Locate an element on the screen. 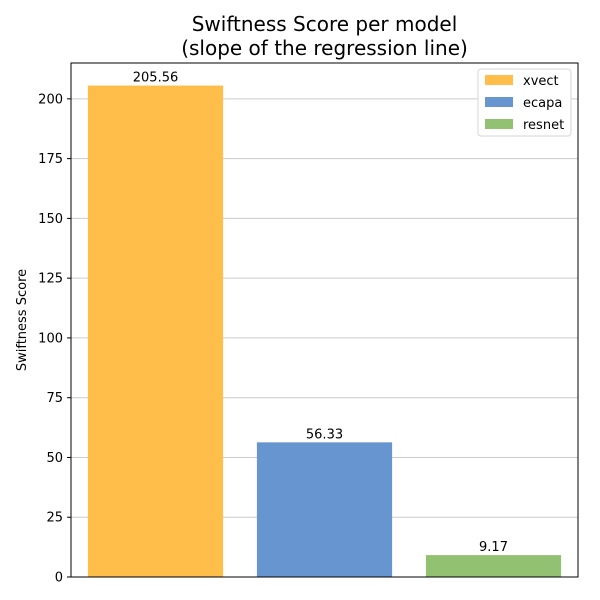  y-tick-label: 50 is located at coordinates (54, 458).